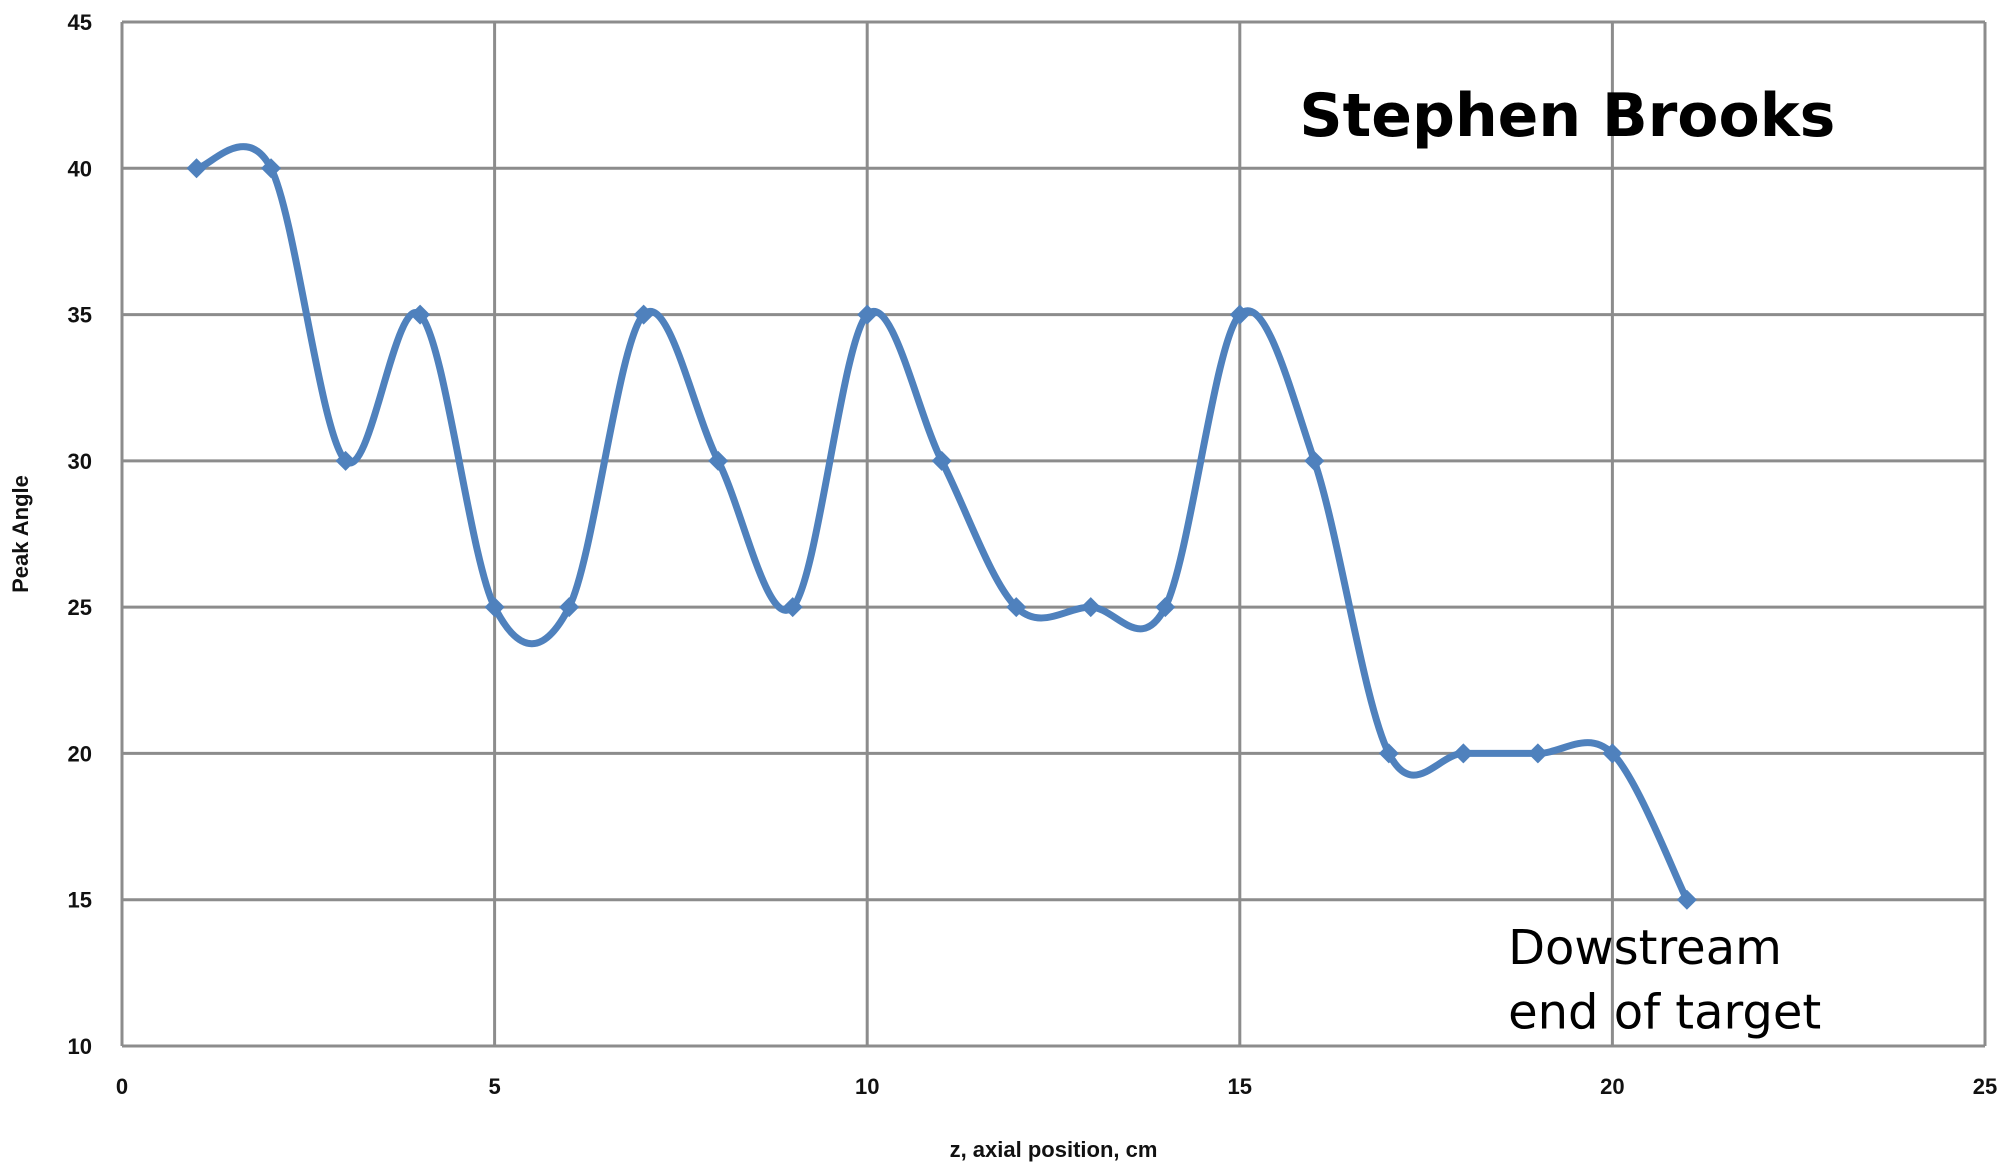  What do you see at coordinates (80, 607) in the screenshot?
I see `y-tick-label: 25` at bounding box center [80, 607].